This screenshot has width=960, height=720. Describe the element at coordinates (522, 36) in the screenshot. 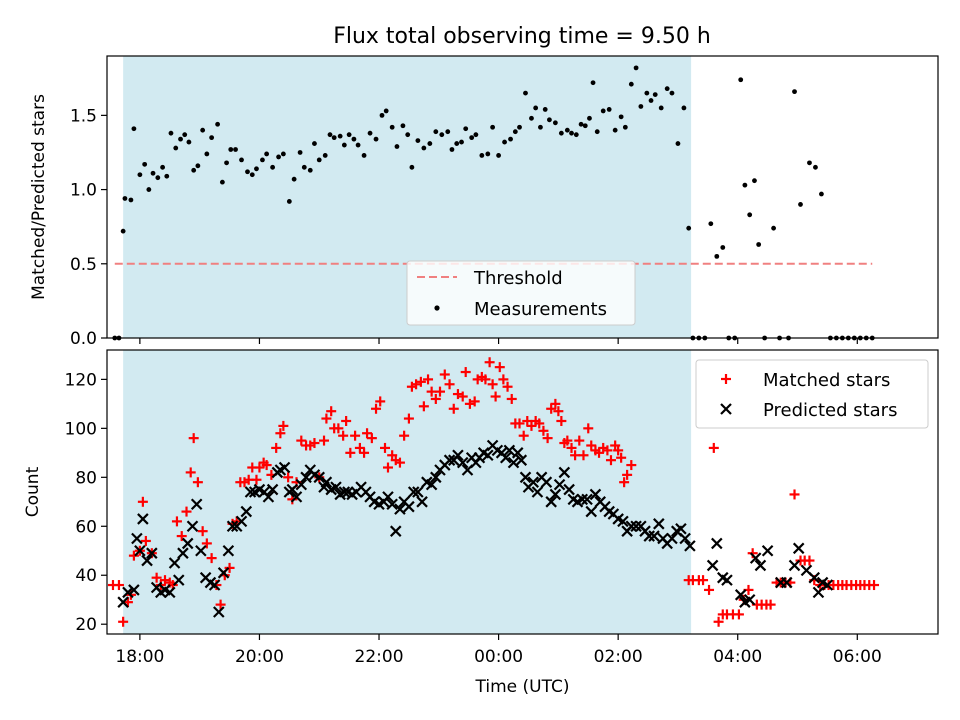

I see `chart-title: Flux total observing time = 9.50 h` at that location.